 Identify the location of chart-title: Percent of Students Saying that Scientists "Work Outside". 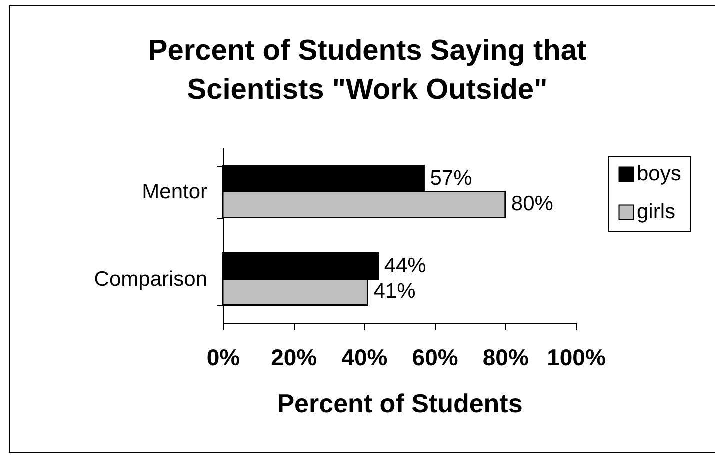
(367, 70).